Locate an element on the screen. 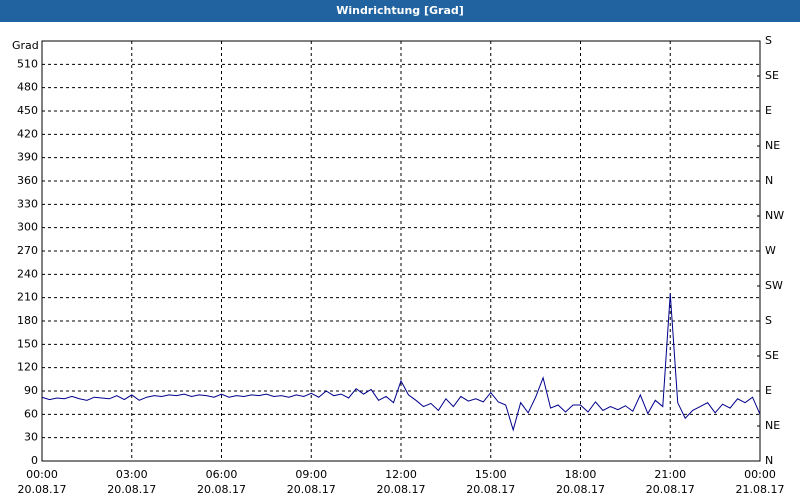  y-tick-label: 450 is located at coordinates (27, 110).